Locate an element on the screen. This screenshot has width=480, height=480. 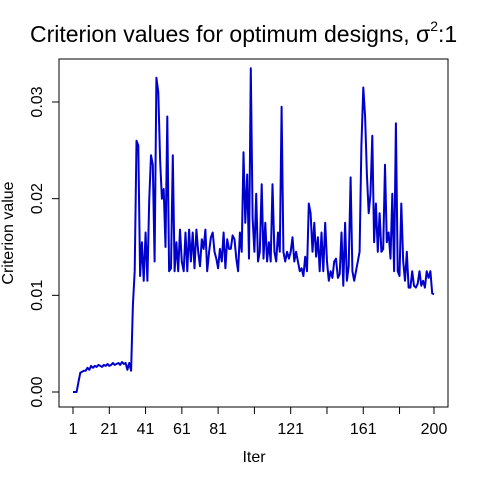
y-axis: 0.00 0.01 0.02 0.03 is located at coordinates (44, 247).